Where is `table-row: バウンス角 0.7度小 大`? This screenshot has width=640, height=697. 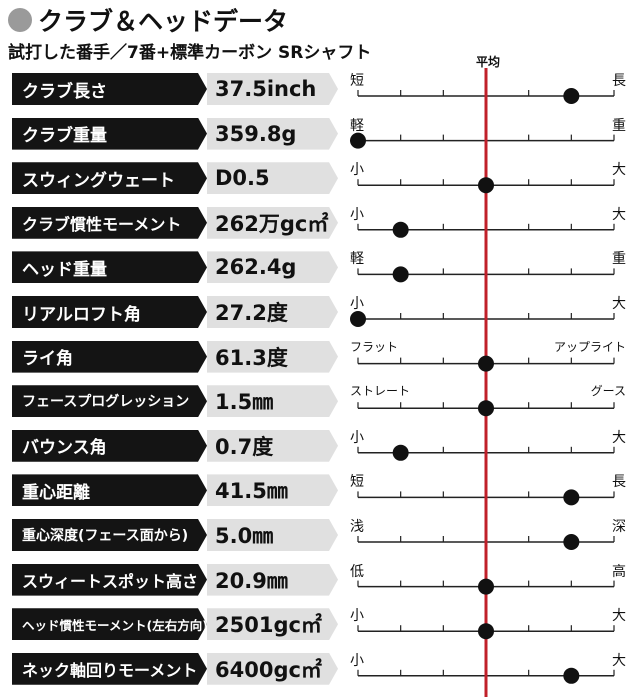
table-row: バウンス角 0.7度小 大 is located at coordinates (320, 449).